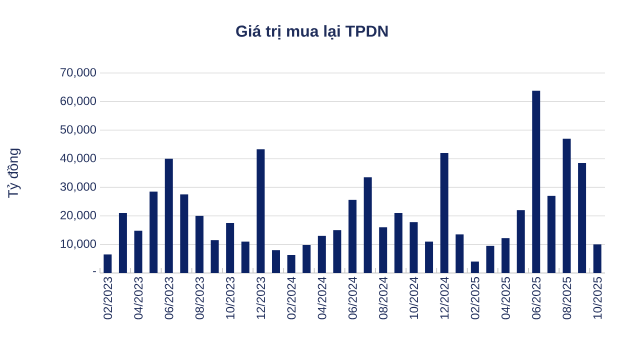  I want to click on x-tick-label: 10/2023, so click(230, 298).